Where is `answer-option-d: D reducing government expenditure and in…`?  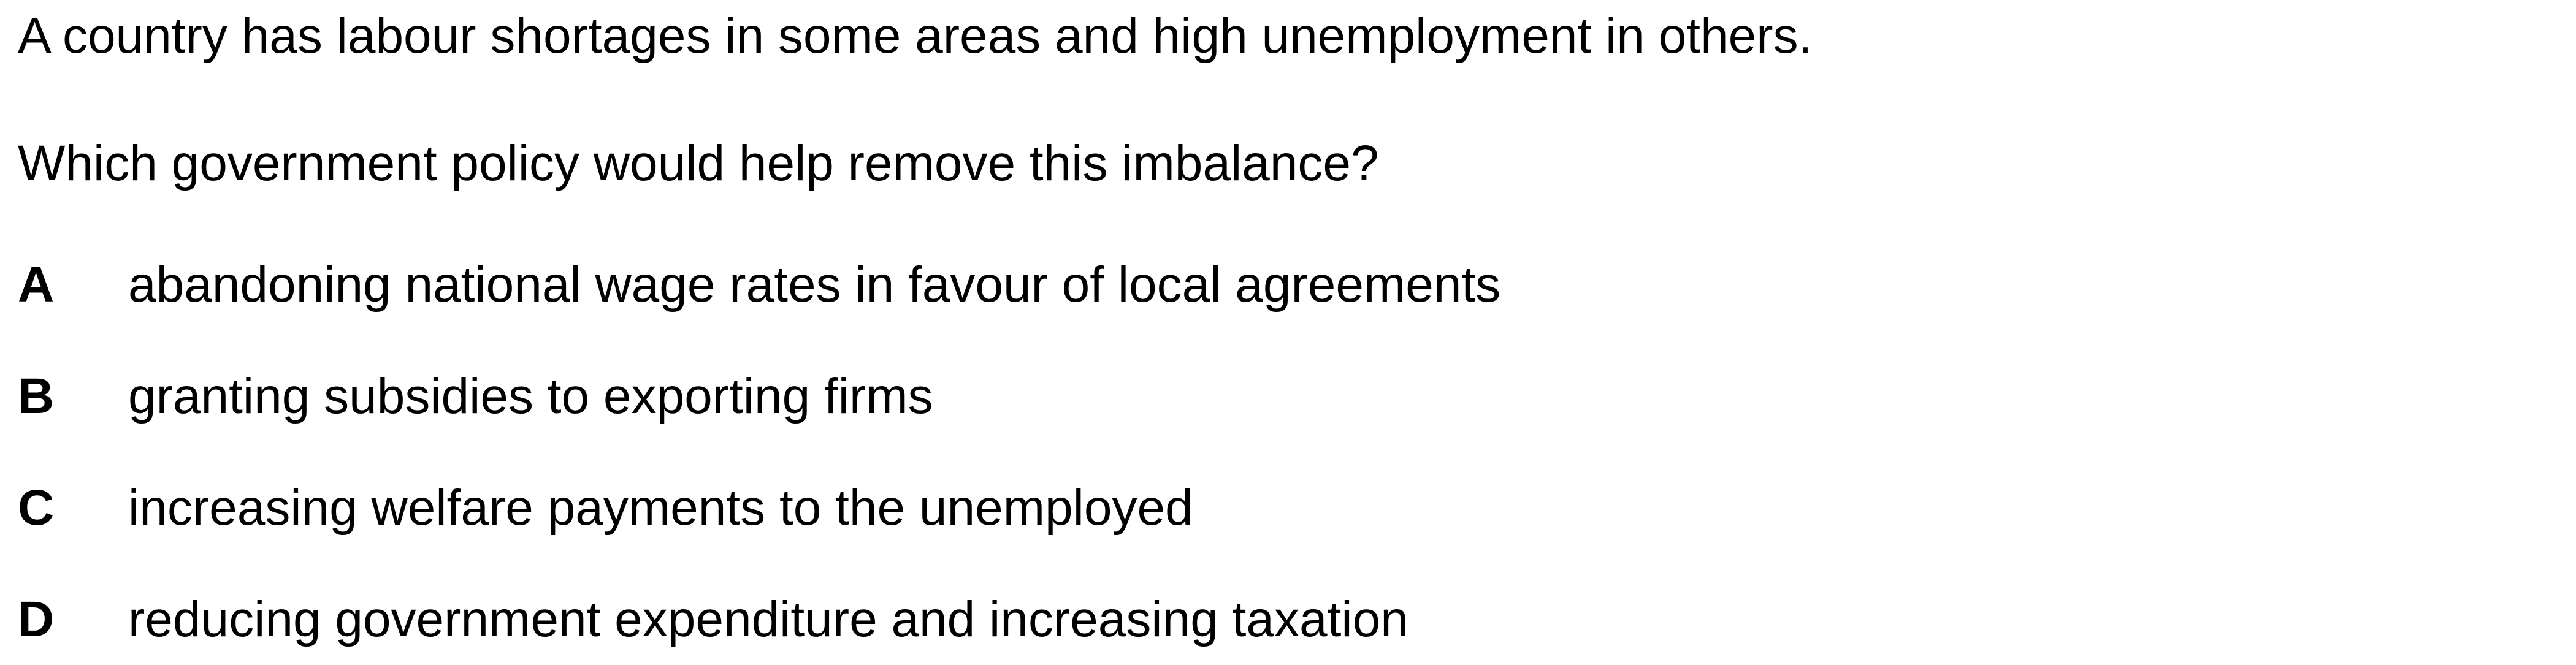 answer-option-d: D reducing government expenditure and in… is located at coordinates (1275, 625).